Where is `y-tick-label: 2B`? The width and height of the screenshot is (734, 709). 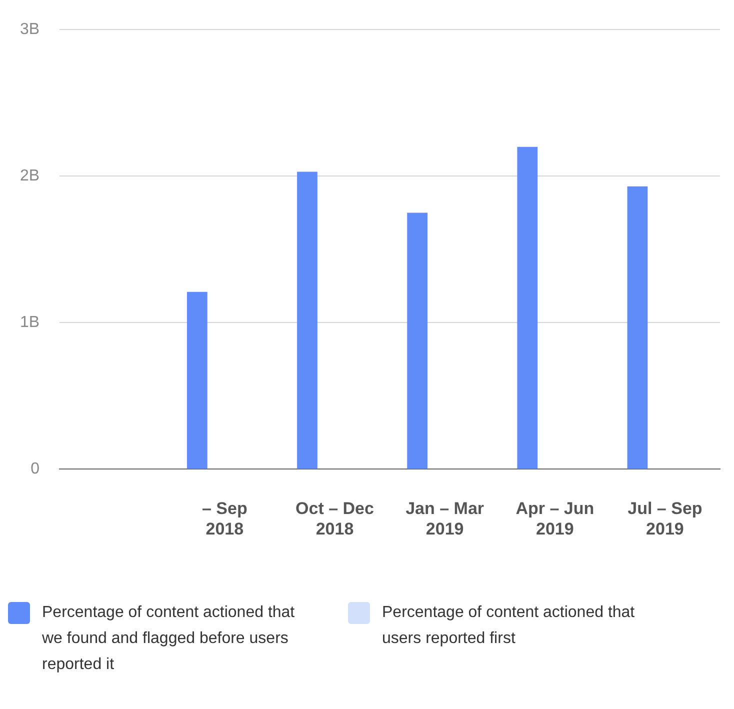 y-tick-label: 2B is located at coordinates (30, 176).